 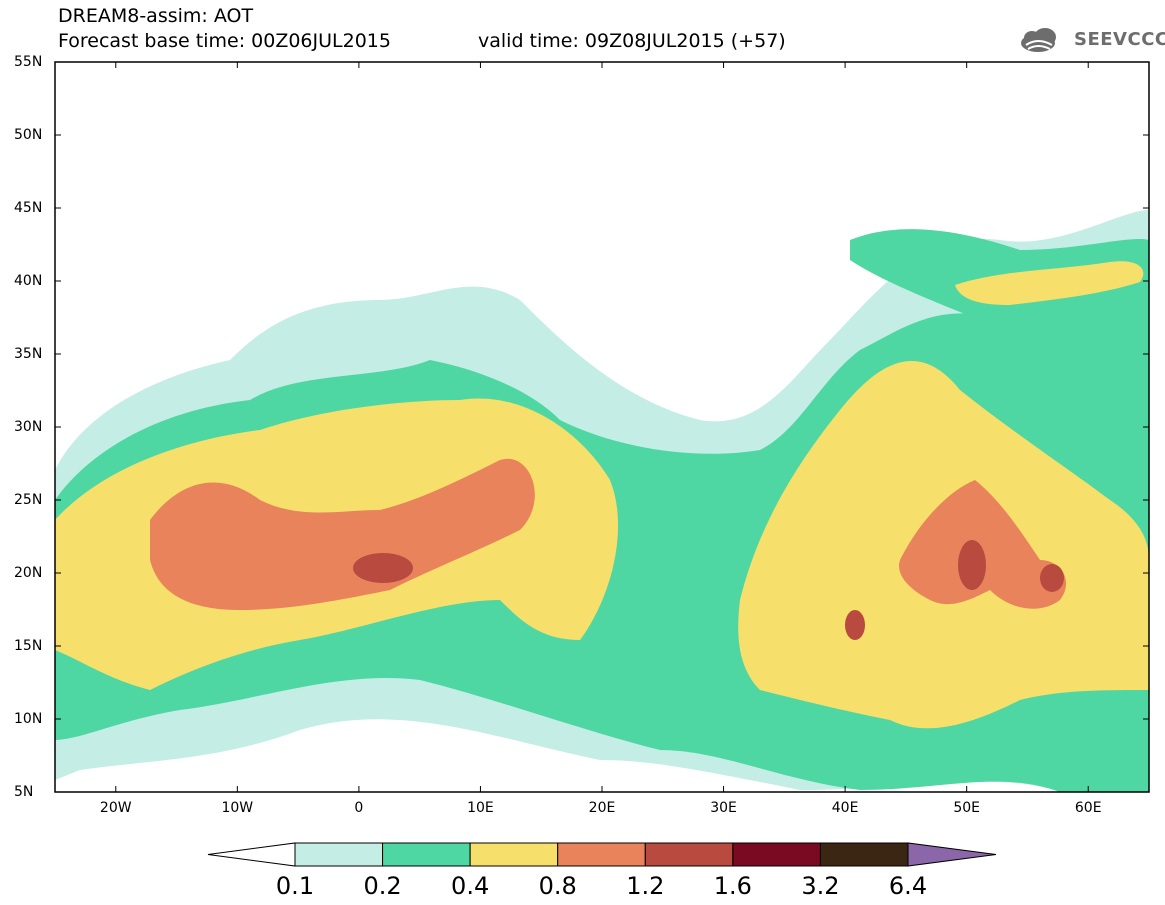 I want to click on lat-label: 35N, so click(x=28, y=354).